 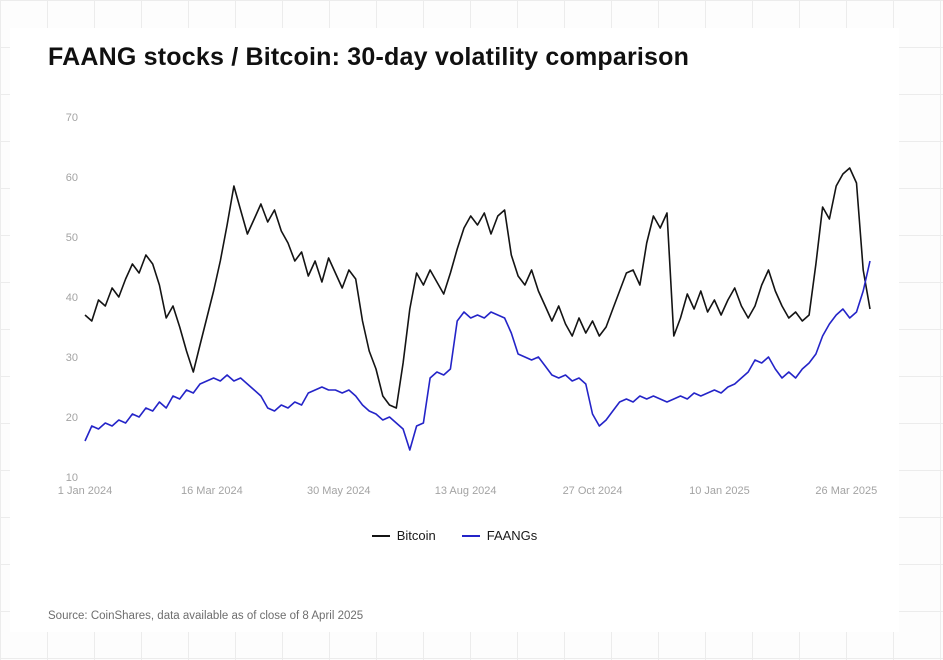 What do you see at coordinates (72, 478) in the screenshot?
I see `y-tick-label: 10` at bounding box center [72, 478].